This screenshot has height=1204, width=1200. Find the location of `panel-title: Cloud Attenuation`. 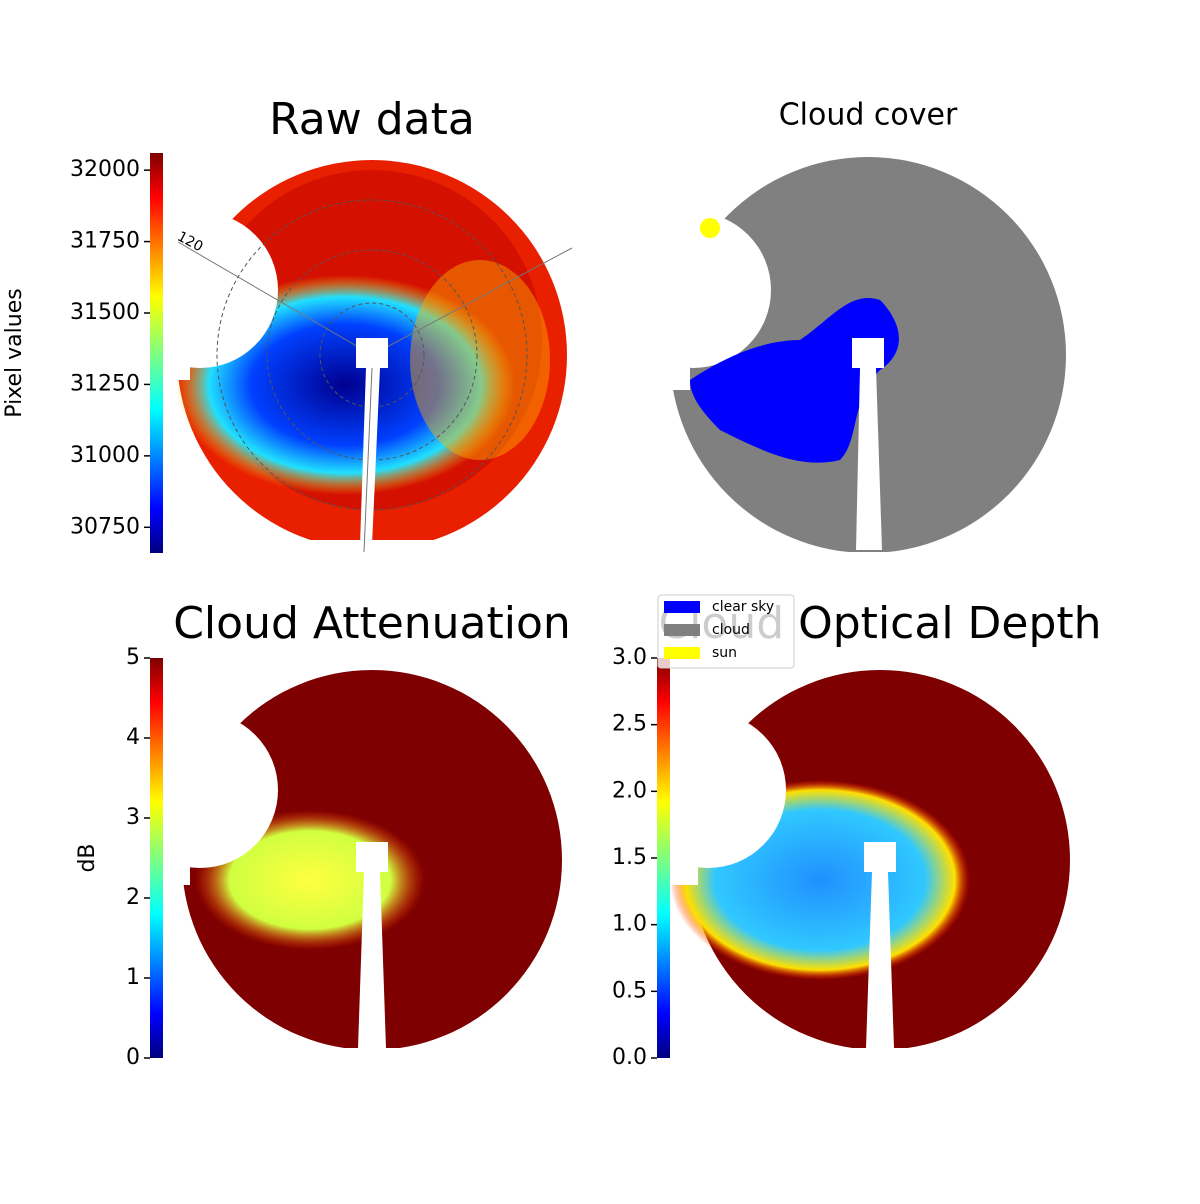

panel-title: Cloud Attenuation is located at coordinates (372, 623).